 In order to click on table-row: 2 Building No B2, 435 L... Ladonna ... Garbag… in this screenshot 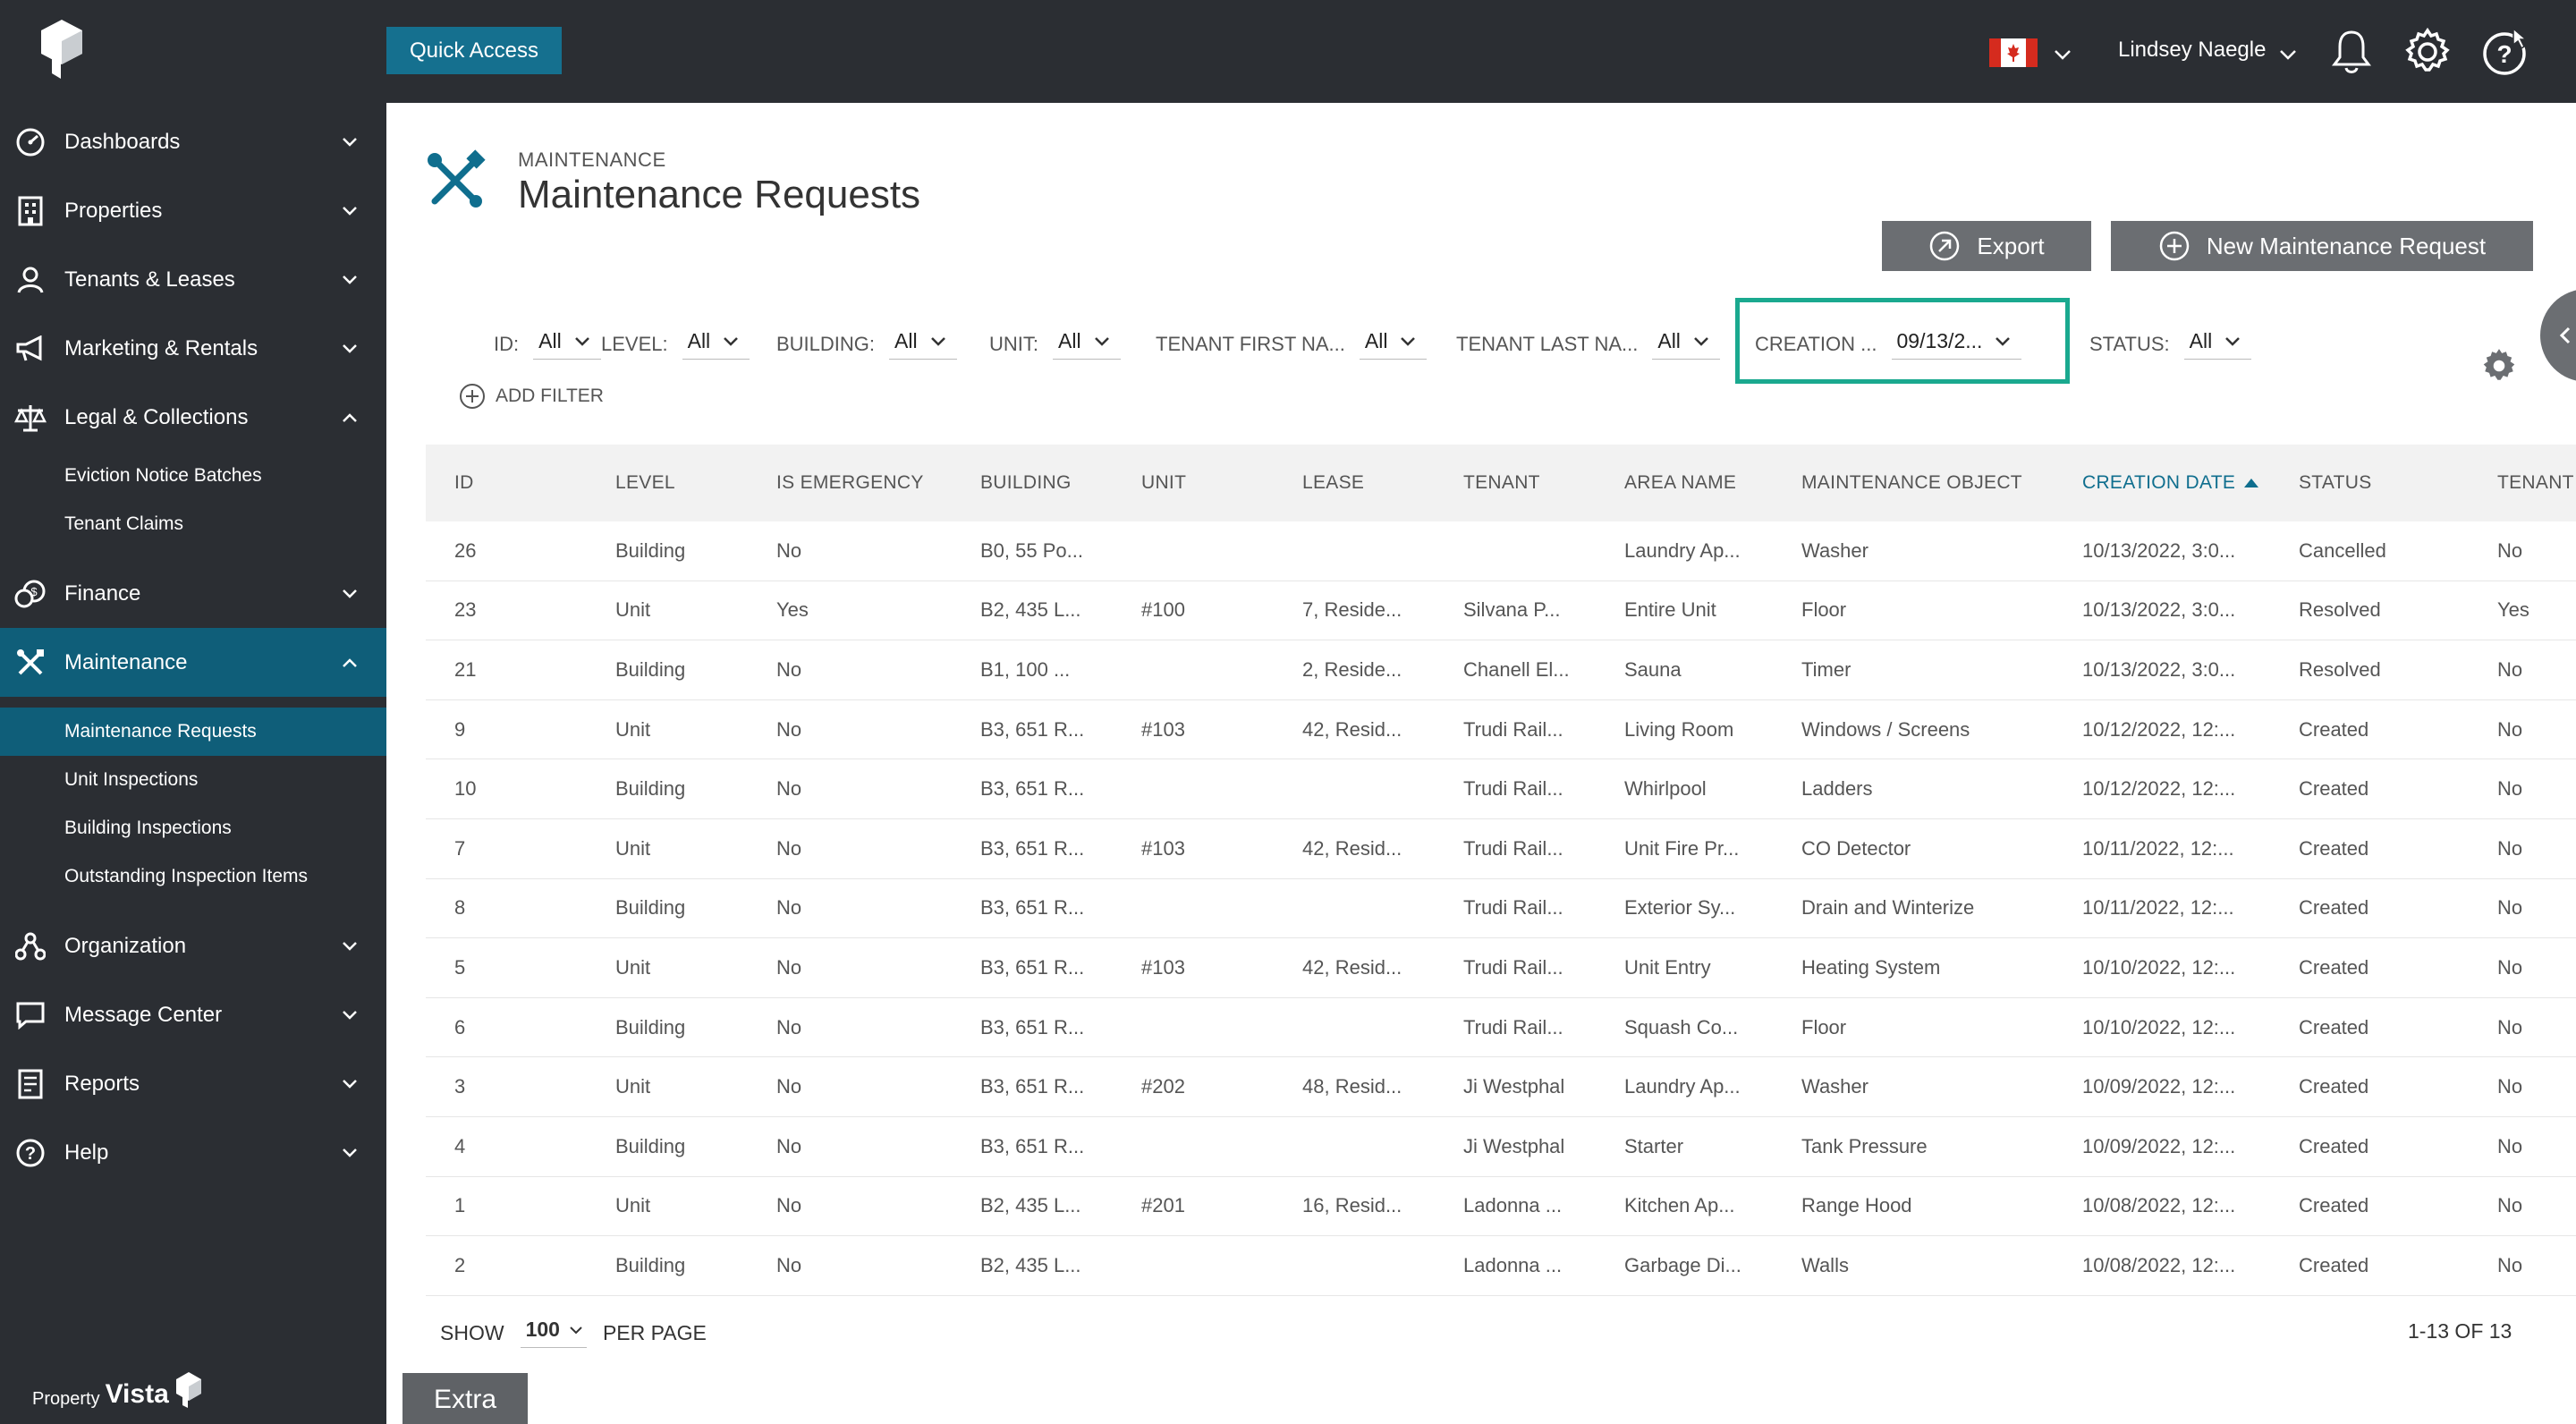, I will do `click(1501, 1266)`.